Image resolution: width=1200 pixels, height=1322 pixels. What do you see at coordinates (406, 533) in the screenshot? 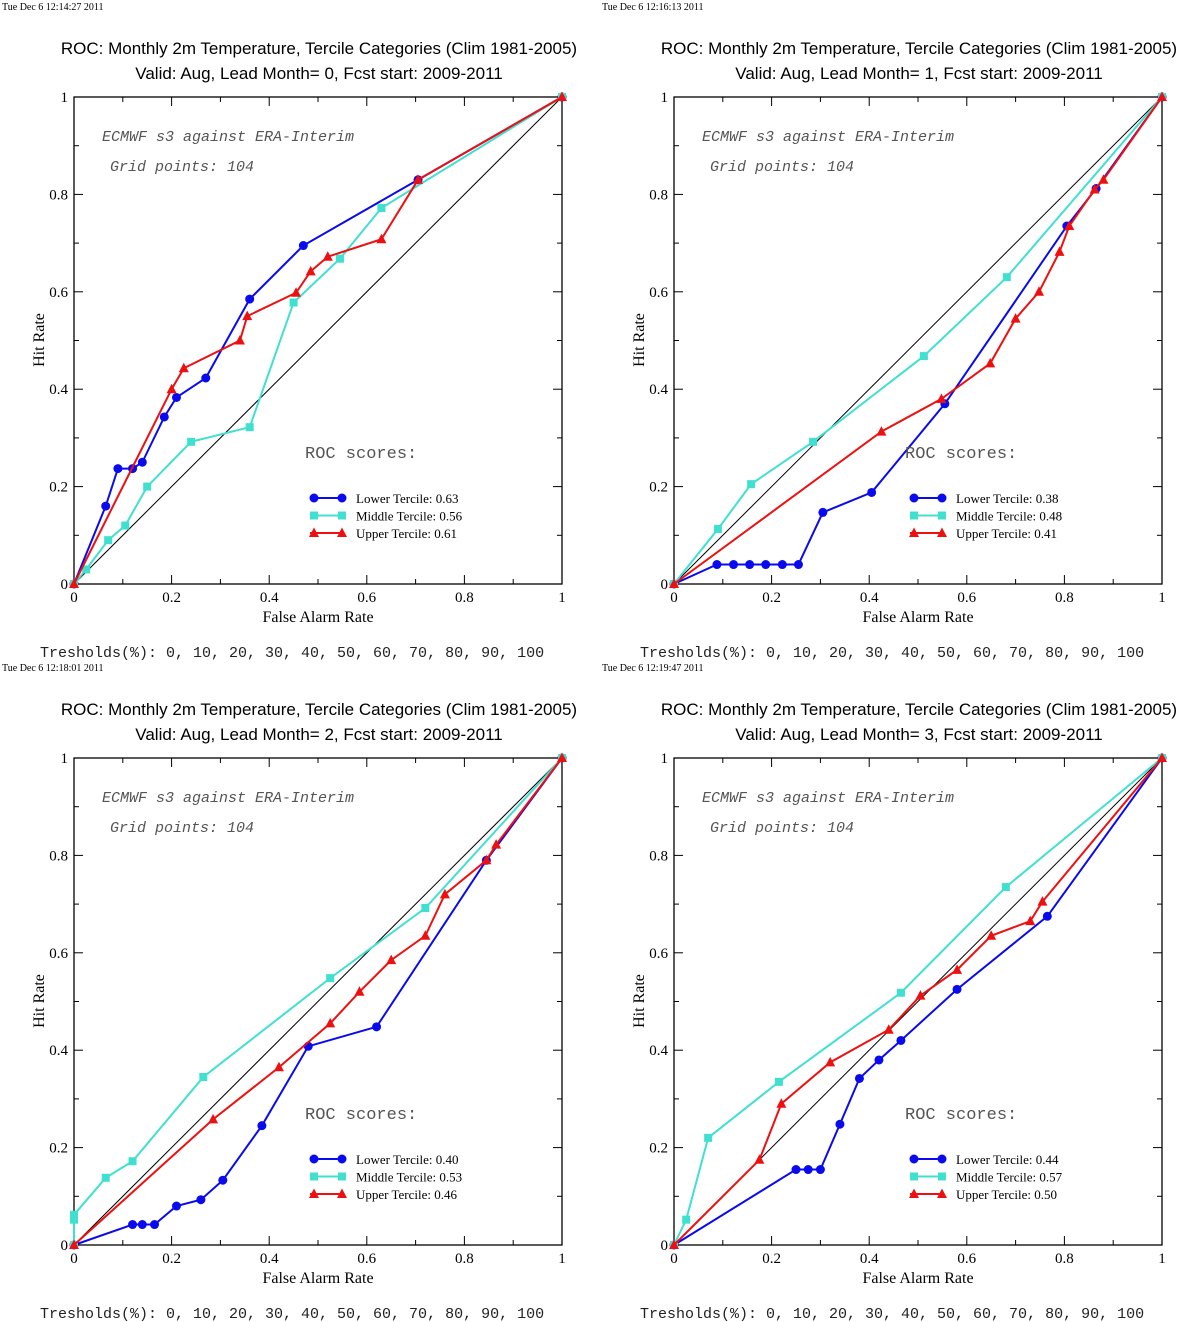
I see `legend-entry: Upper Tercile: 0.61` at bounding box center [406, 533].